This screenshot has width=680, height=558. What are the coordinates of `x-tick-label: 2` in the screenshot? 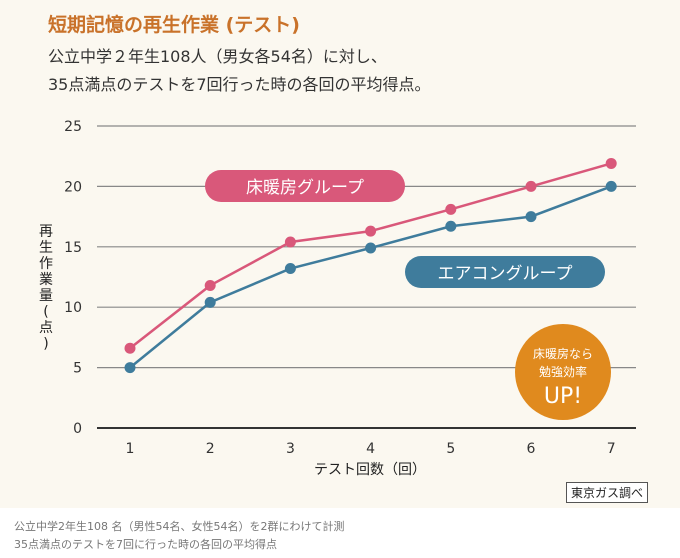 It's located at (210, 449).